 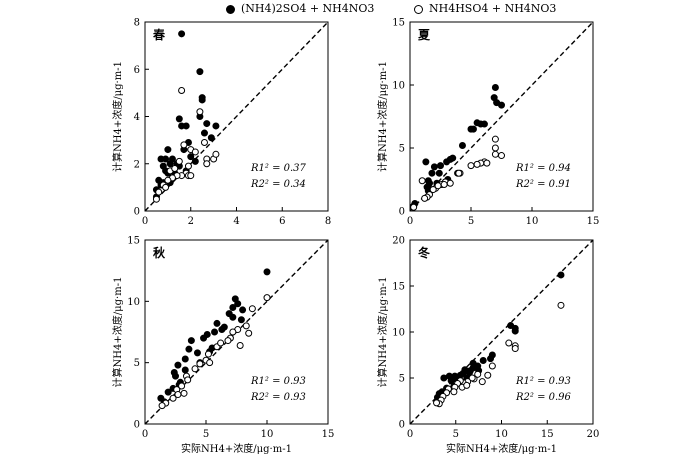 I want to click on legend-label-series2: NH4HSO4 + NH4NO3, so click(x=493, y=8).